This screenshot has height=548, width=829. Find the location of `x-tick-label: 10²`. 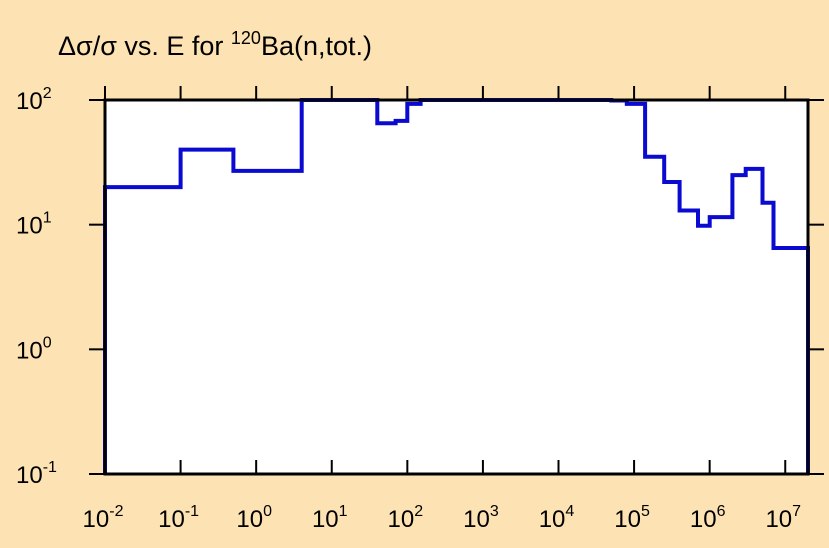

x-tick-label: 10² is located at coordinates (406, 518).